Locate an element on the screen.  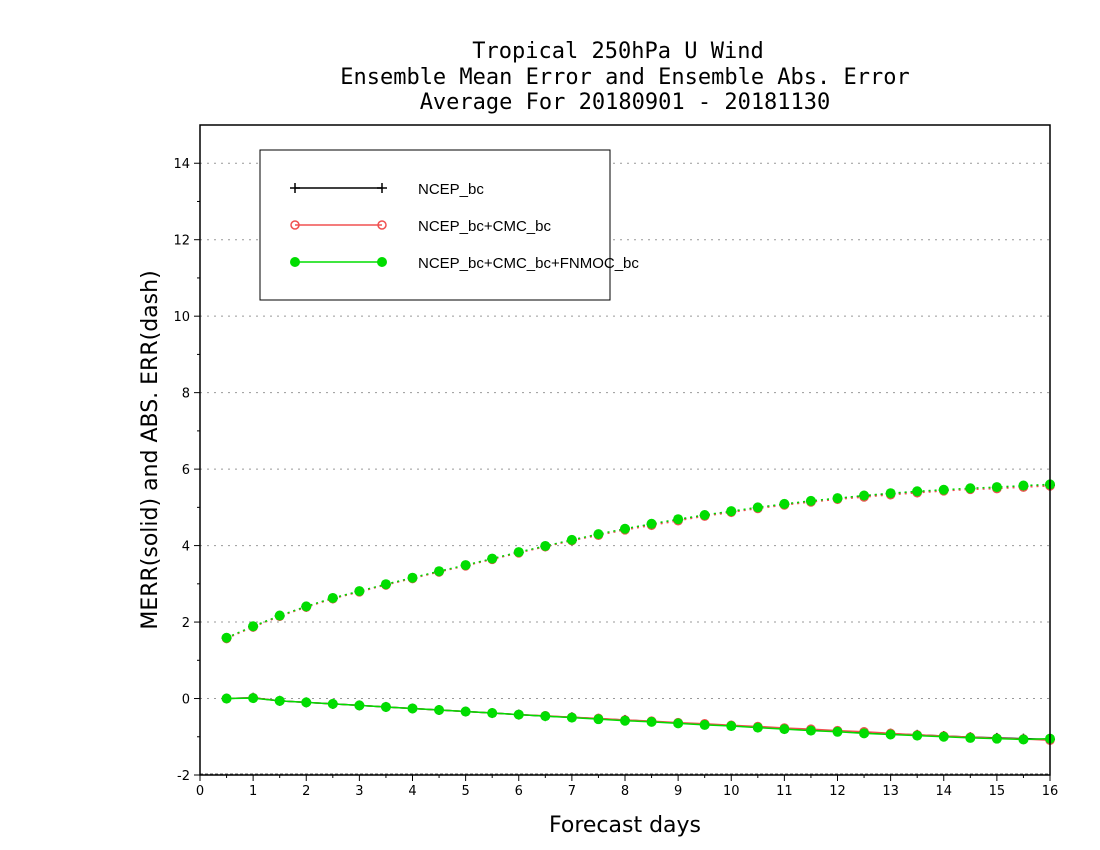
x-tick-label: 0 is located at coordinates (200, 791).